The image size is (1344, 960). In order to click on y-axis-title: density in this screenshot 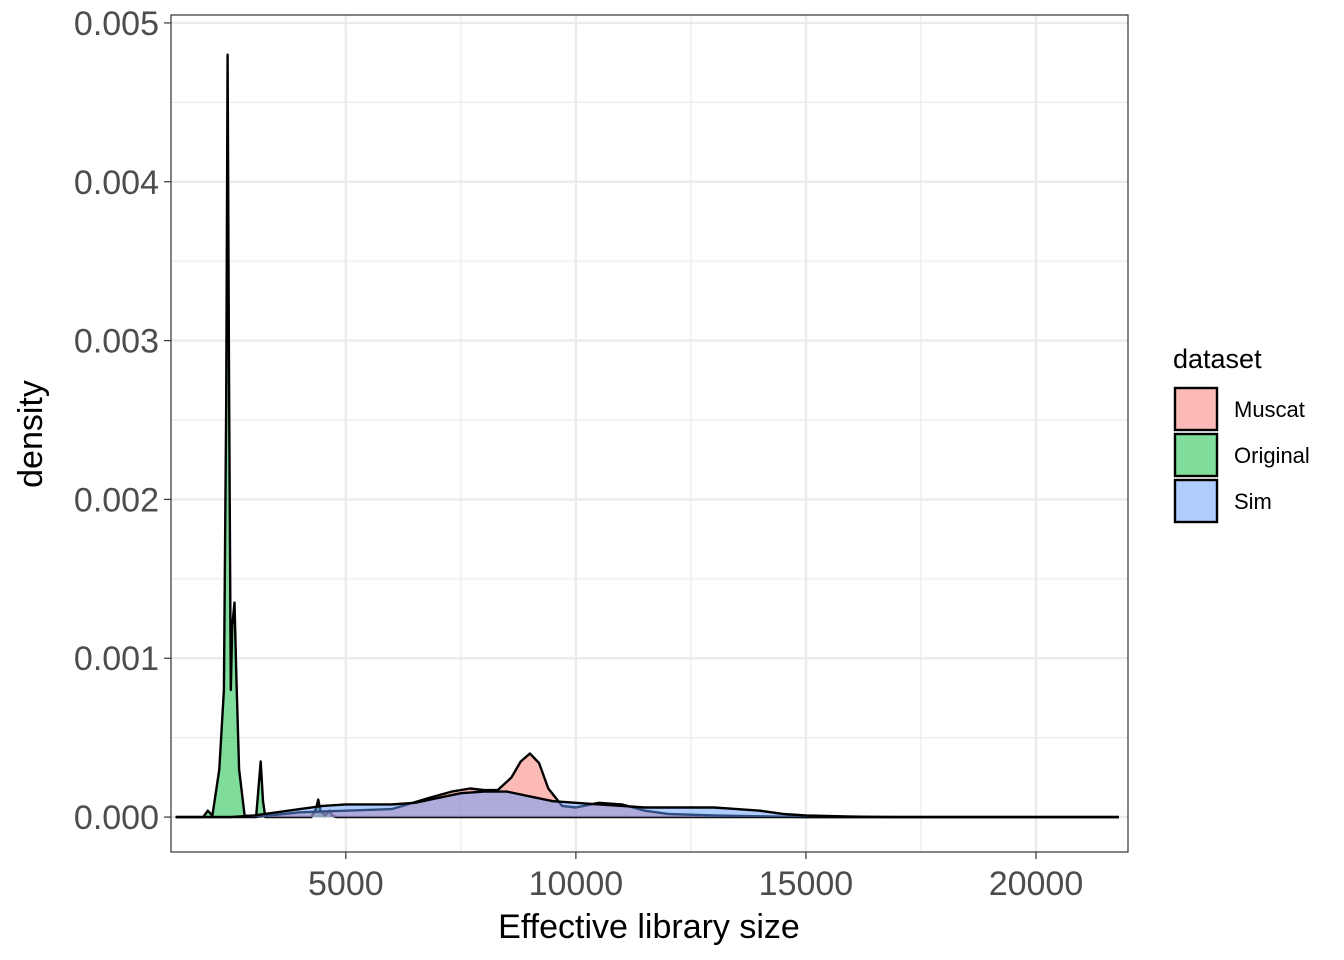, I will do `click(31, 434)`.